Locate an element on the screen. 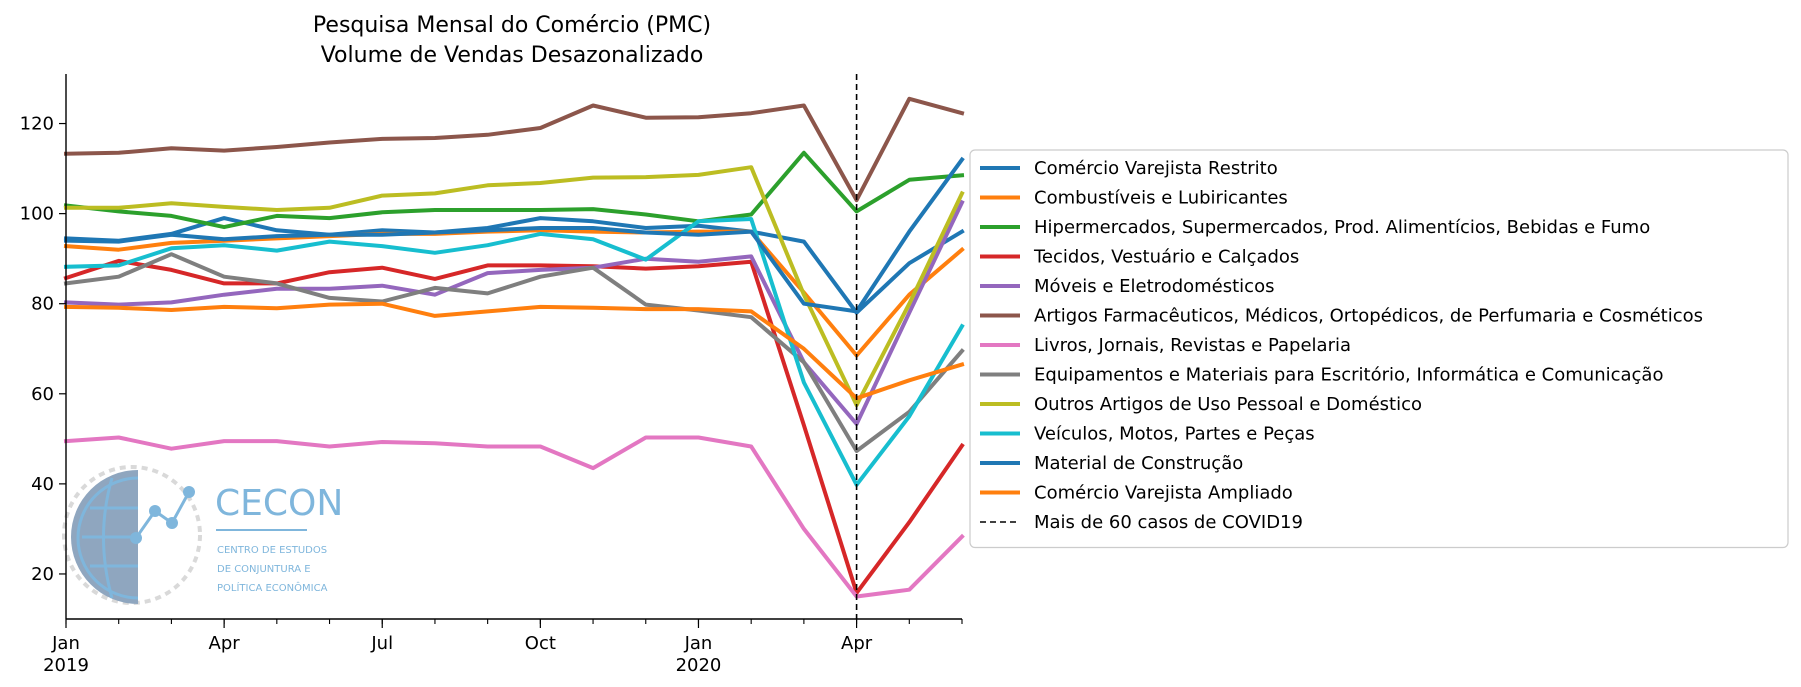 The width and height of the screenshot is (1801, 687). legend-label: Combustíveis e Lubiricantes is located at coordinates (1161, 198).